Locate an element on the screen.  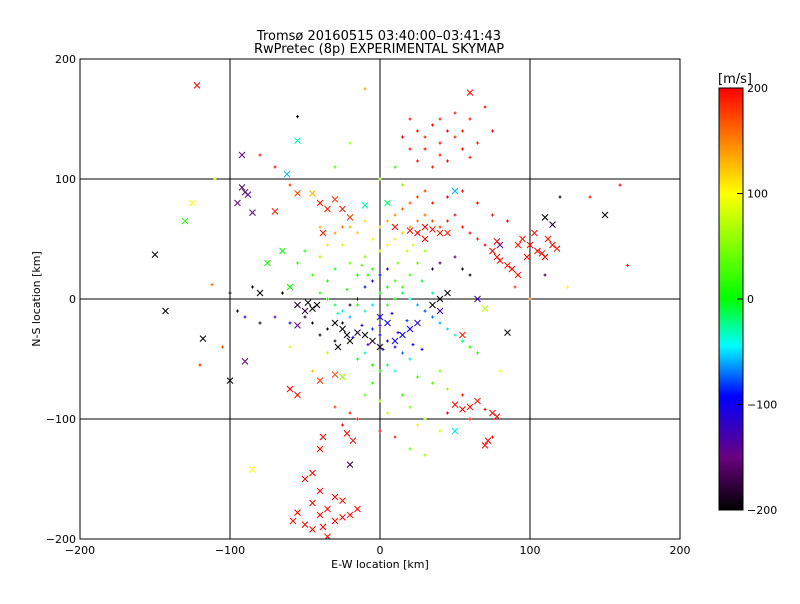
colorbar-tick-label: 100 is located at coordinates (757, 194).